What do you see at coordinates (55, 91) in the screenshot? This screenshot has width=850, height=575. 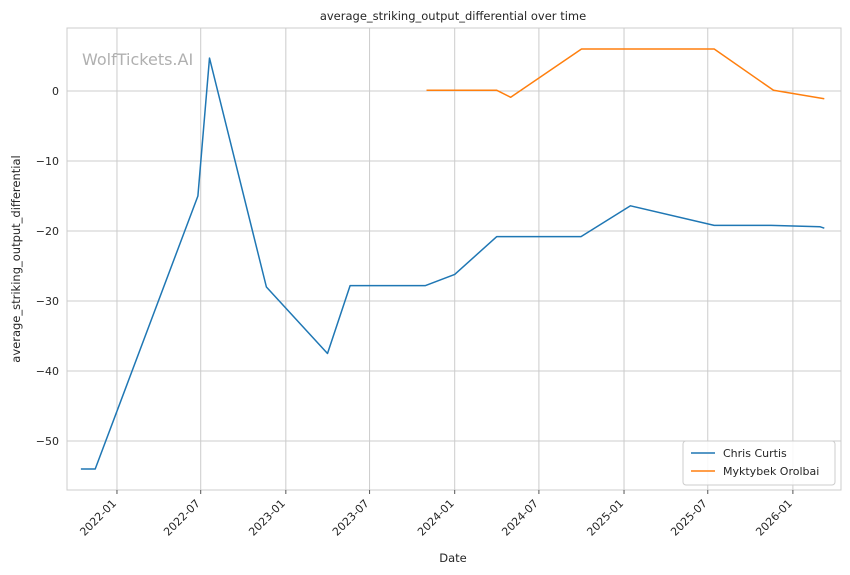 I see `y-tick-label: 0` at bounding box center [55, 91].